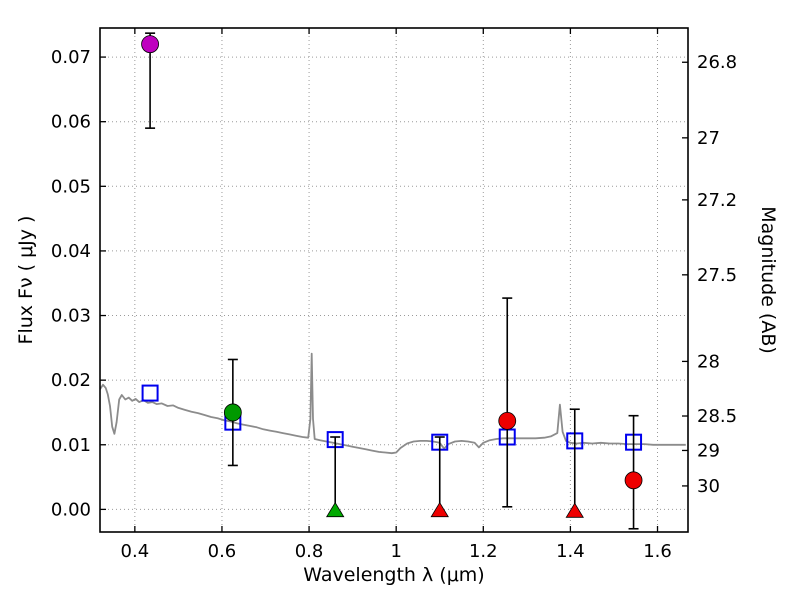 This screenshot has width=800, height=600. Describe the element at coordinates (71, 316) in the screenshot. I see `y-tick-label-left: 0.03` at that location.